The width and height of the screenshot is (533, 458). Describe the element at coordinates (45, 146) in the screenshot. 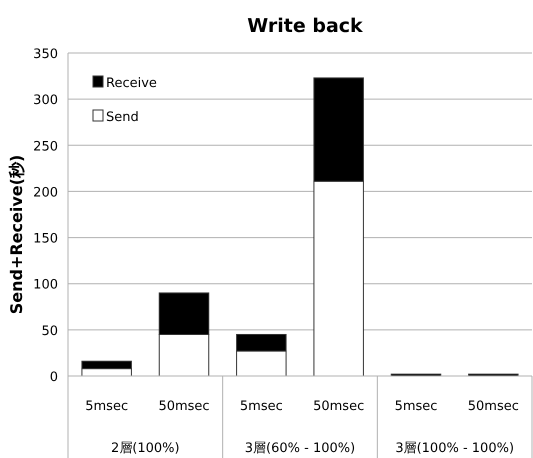

I see `y-tick-label: 250` at that location.